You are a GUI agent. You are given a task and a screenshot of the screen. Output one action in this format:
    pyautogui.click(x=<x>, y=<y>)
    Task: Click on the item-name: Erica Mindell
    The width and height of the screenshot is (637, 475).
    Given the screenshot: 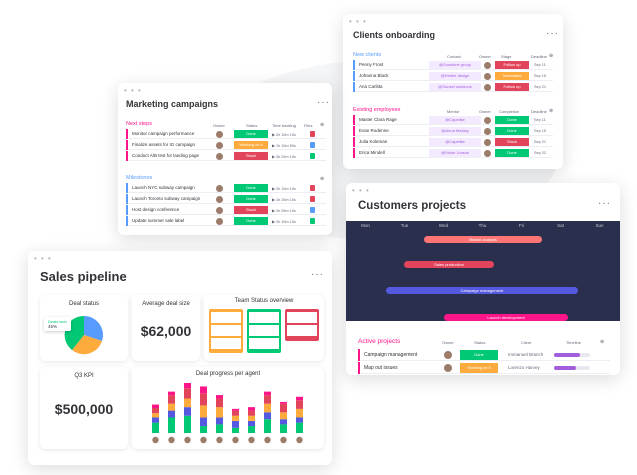 What is the action you would take?
    pyautogui.click(x=372, y=152)
    